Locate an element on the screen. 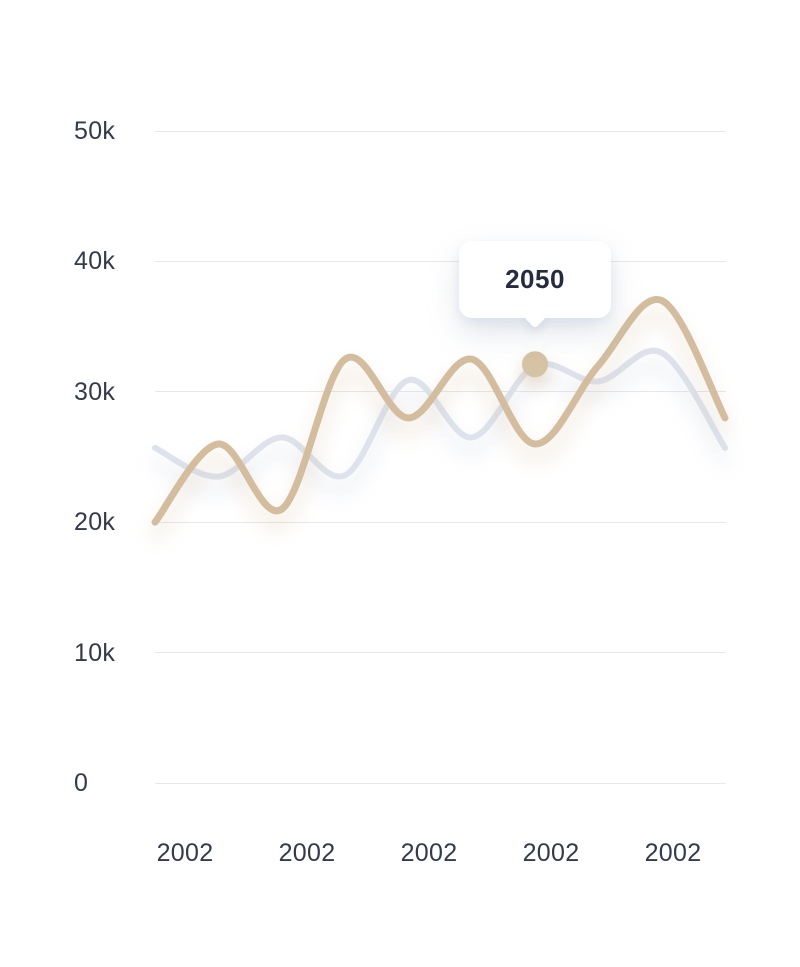 This screenshot has height=967, width=800. y-axis-tick-label: 10k is located at coordinates (95, 652).